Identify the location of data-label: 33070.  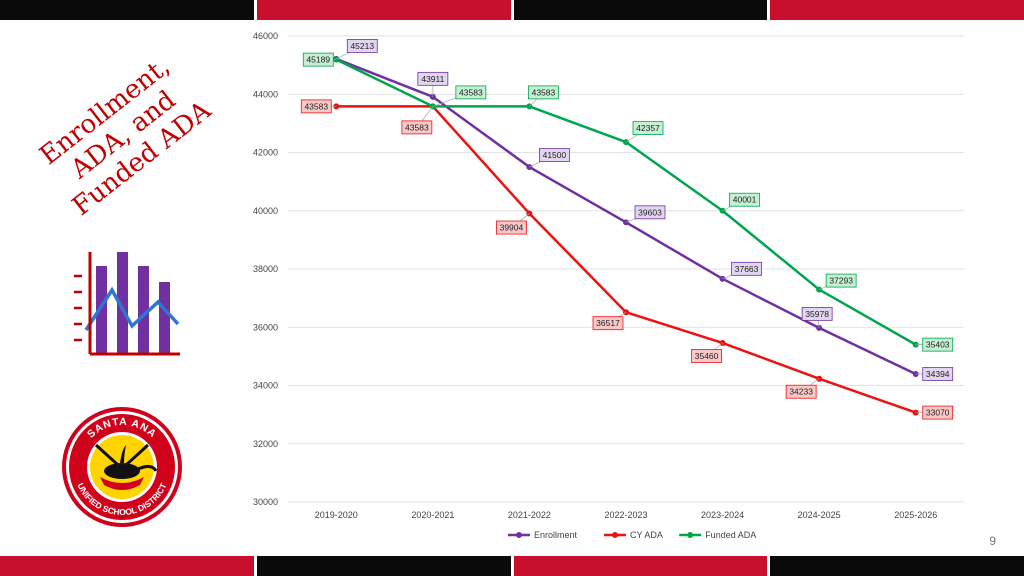
(938, 413).